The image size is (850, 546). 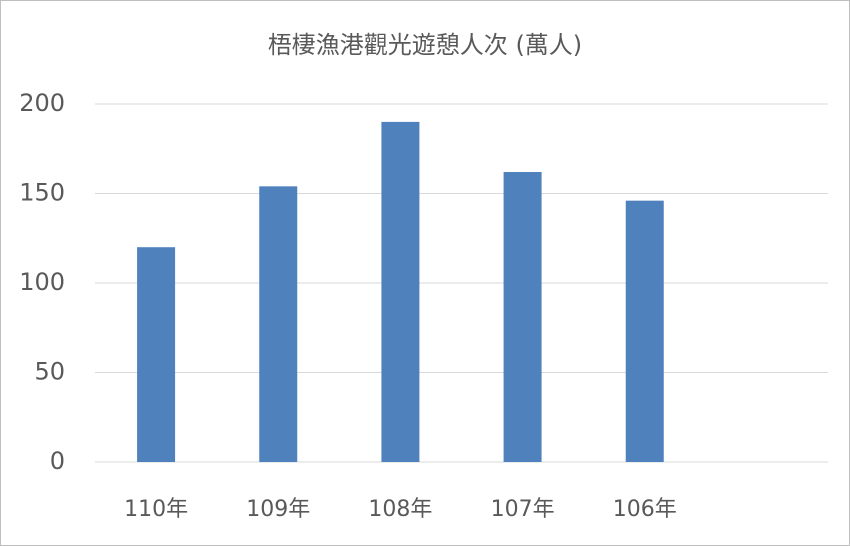 What do you see at coordinates (42, 103) in the screenshot?
I see `y-tick-label: 200` at bounding box center [42, 103].